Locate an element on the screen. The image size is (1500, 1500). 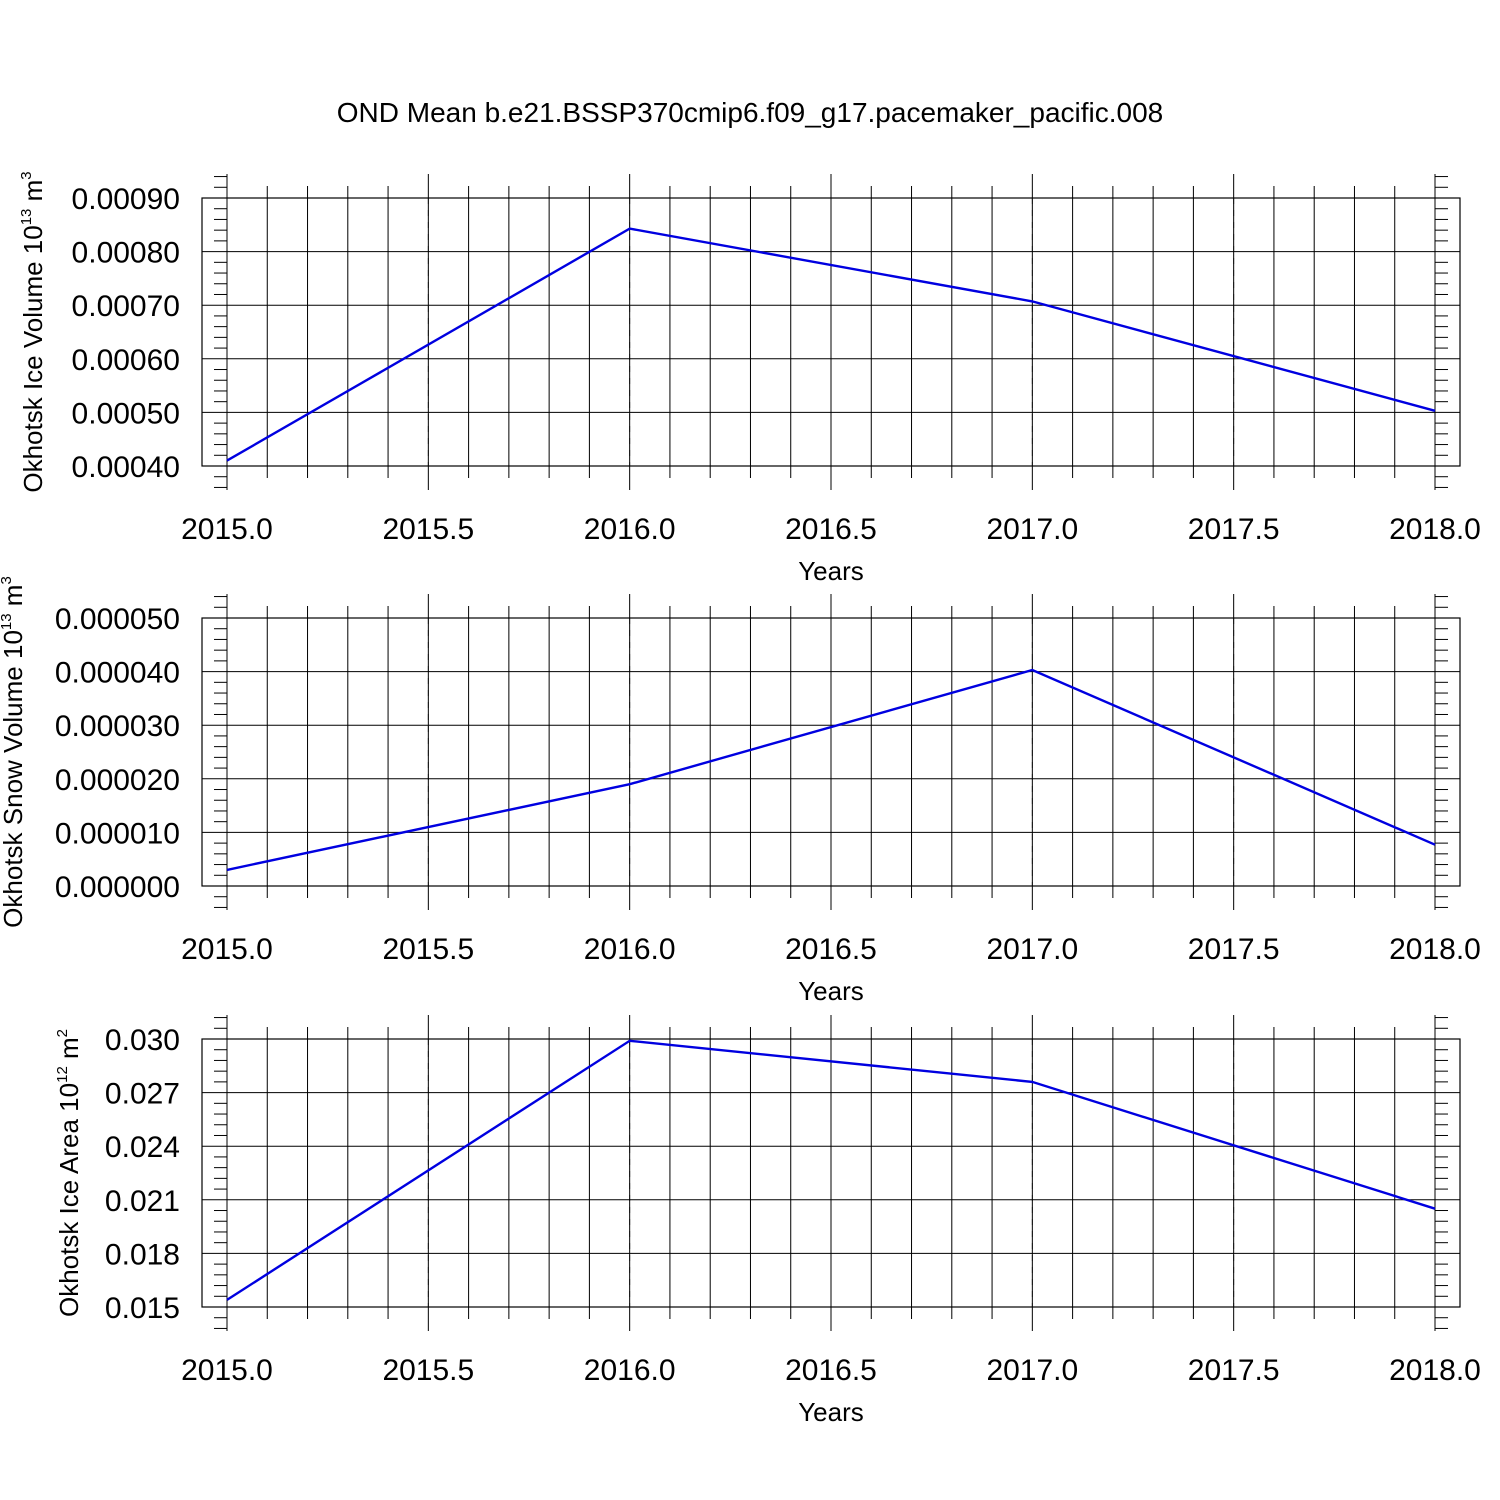
y-axis-title: Okhotsk Snow Volume 1013 m3 is located at coordinates (14, 752).